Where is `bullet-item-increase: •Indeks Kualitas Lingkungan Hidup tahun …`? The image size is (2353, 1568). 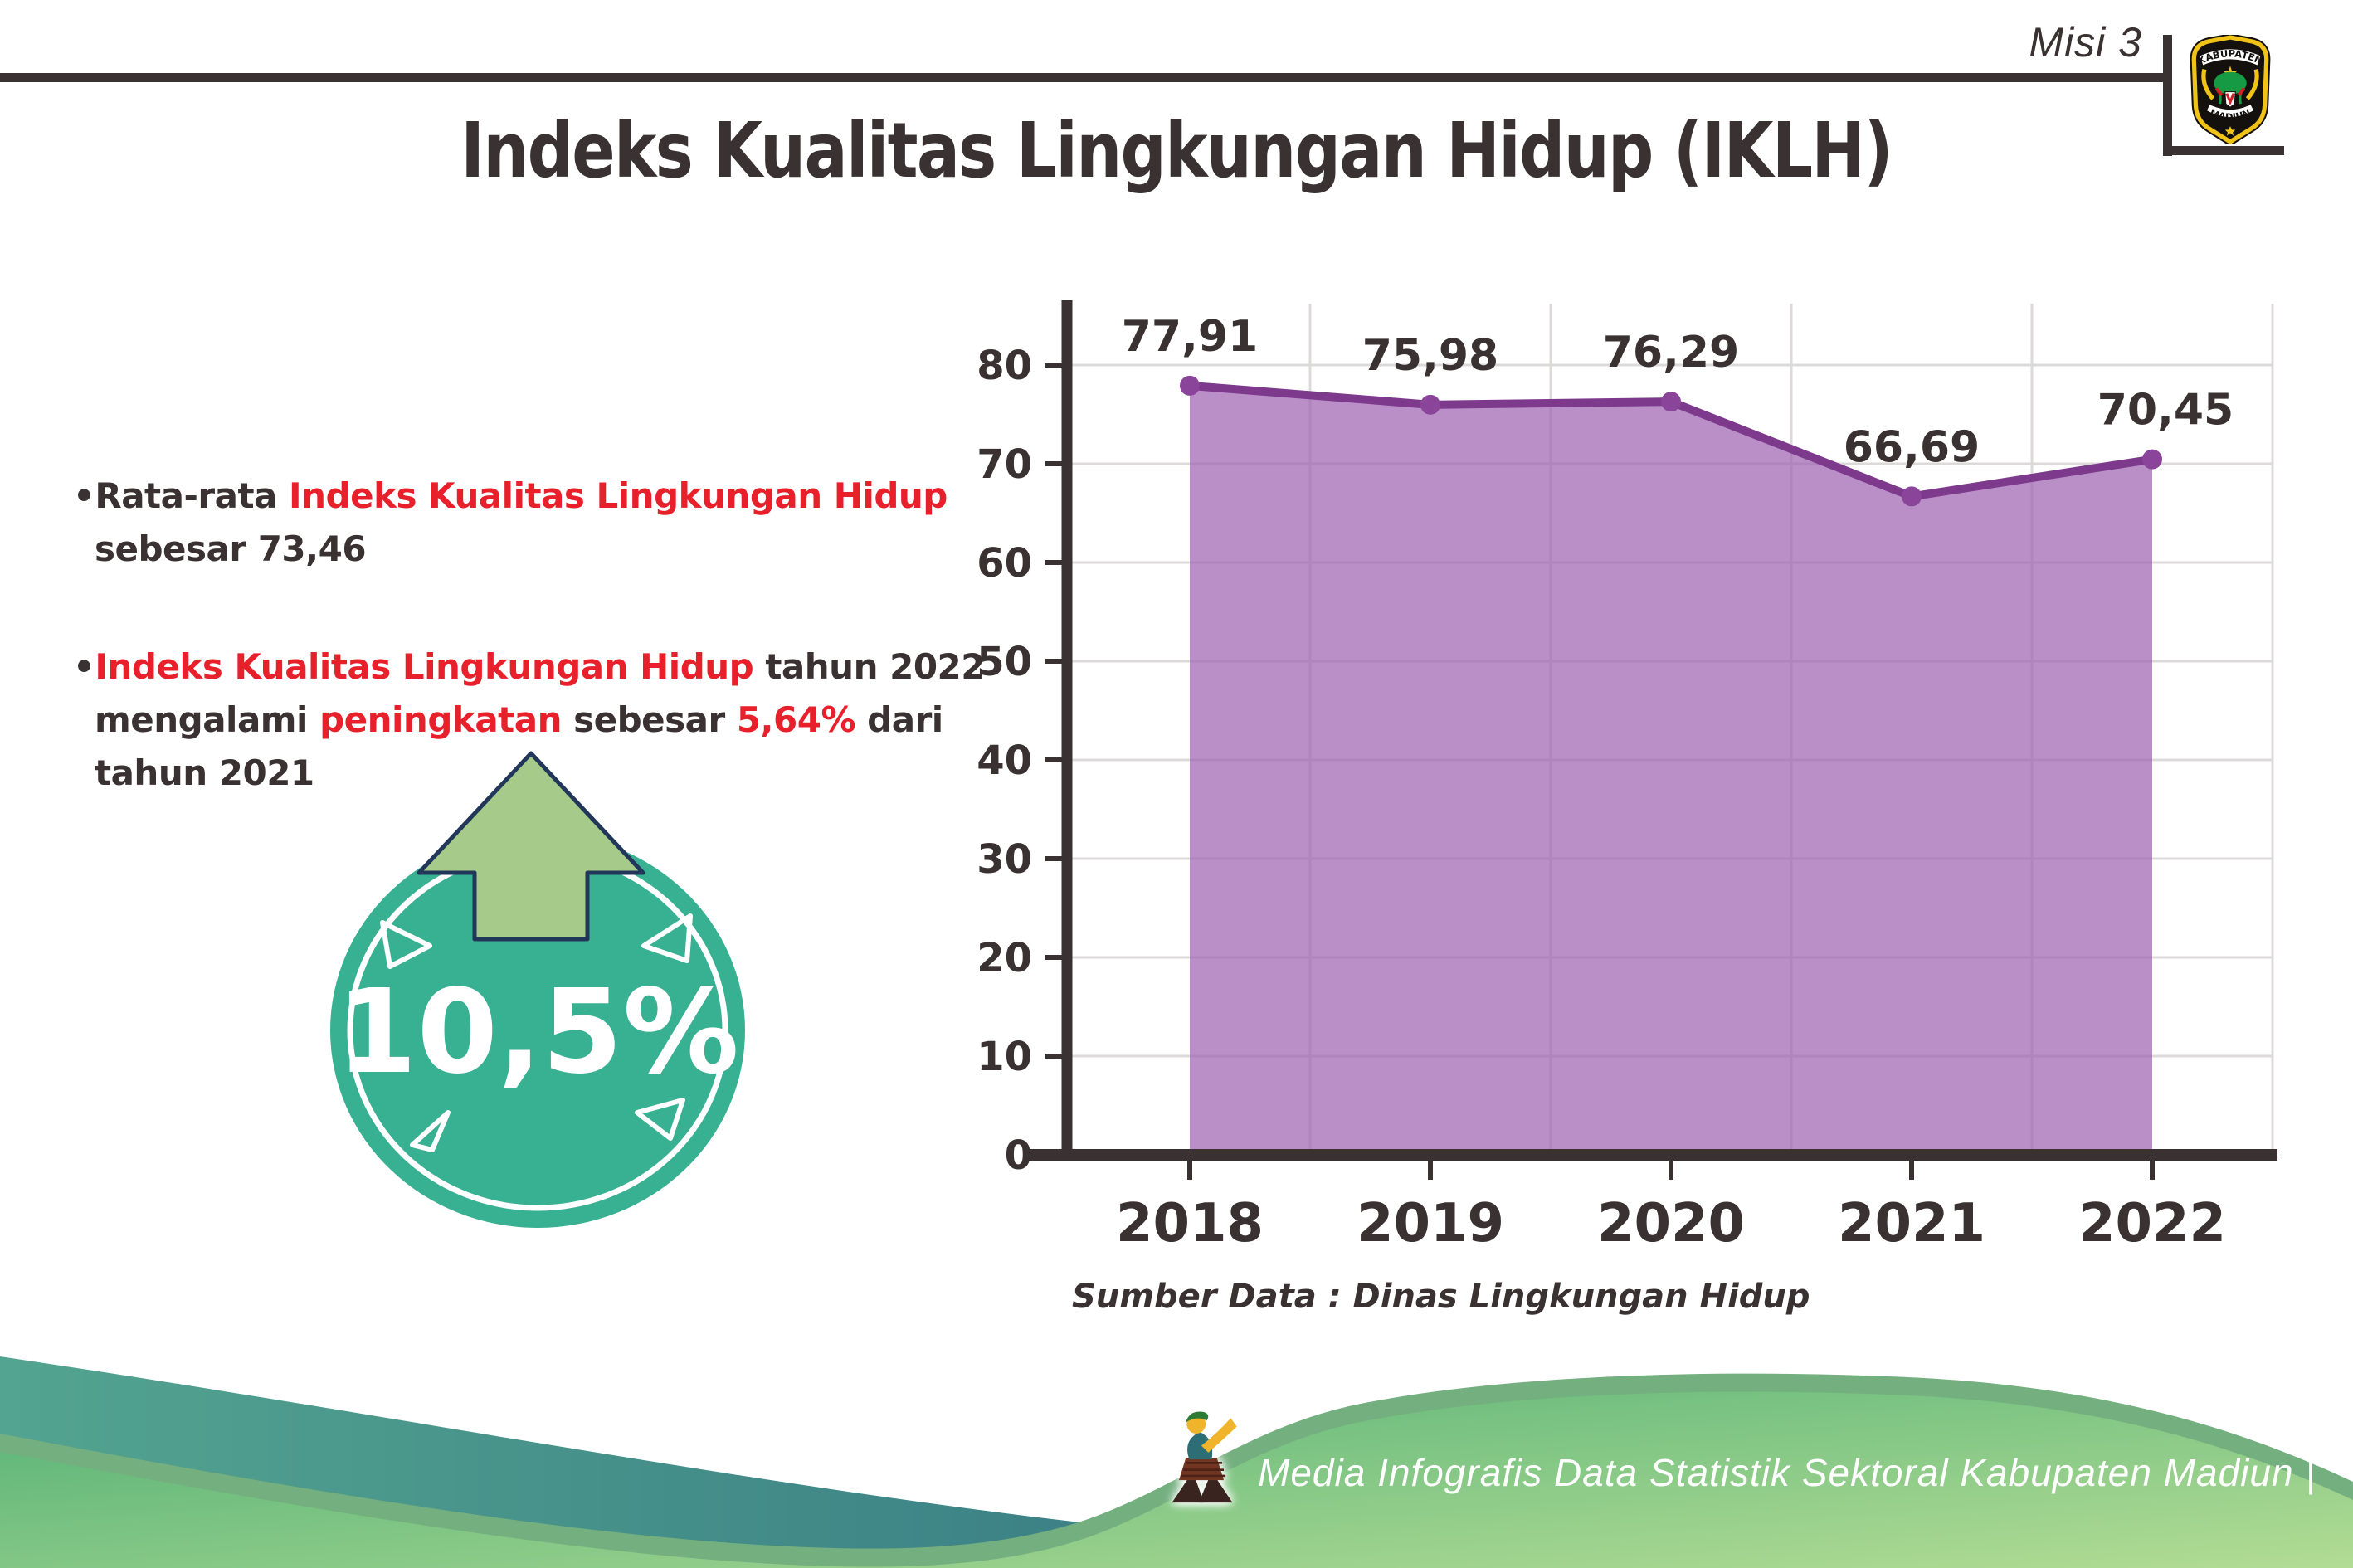 bullet-item-increase: •Indeks Kualitas Lingkungan Hidup tahun … is located at coordinates (562, 720).